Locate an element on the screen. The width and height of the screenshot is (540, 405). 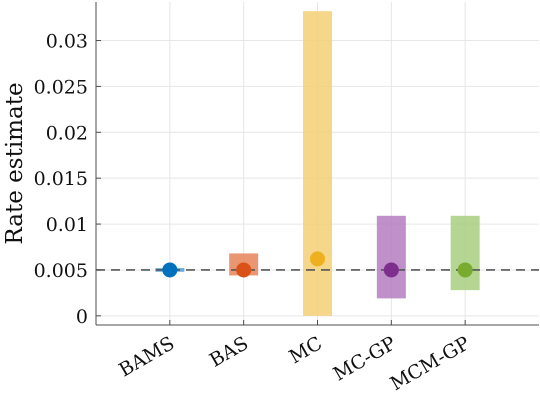
estimate-point-mc is located at coordinates (317, 259).